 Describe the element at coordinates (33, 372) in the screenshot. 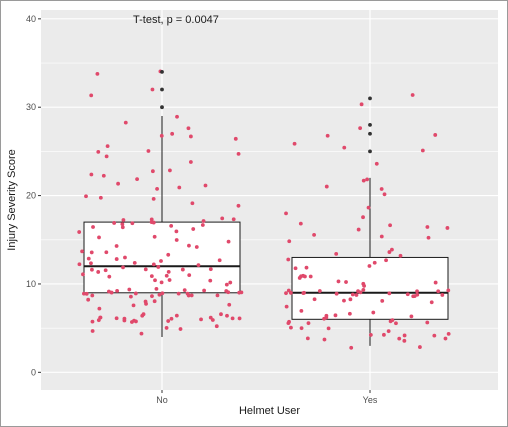

I see `y-tick-label: 0` at that location.